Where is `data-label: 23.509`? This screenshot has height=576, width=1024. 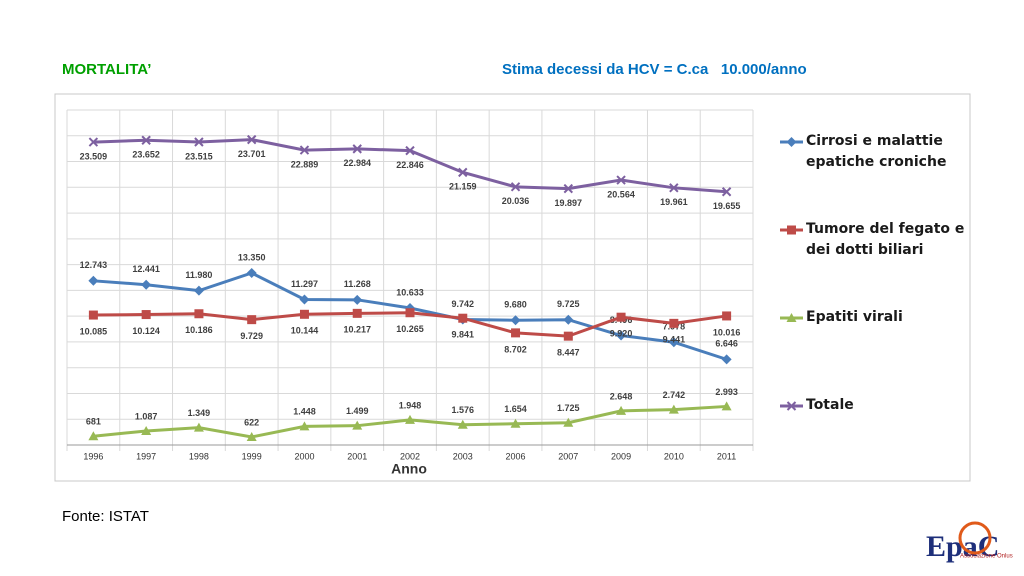 data-label: 23.509 is located at coordinates (94, 156).